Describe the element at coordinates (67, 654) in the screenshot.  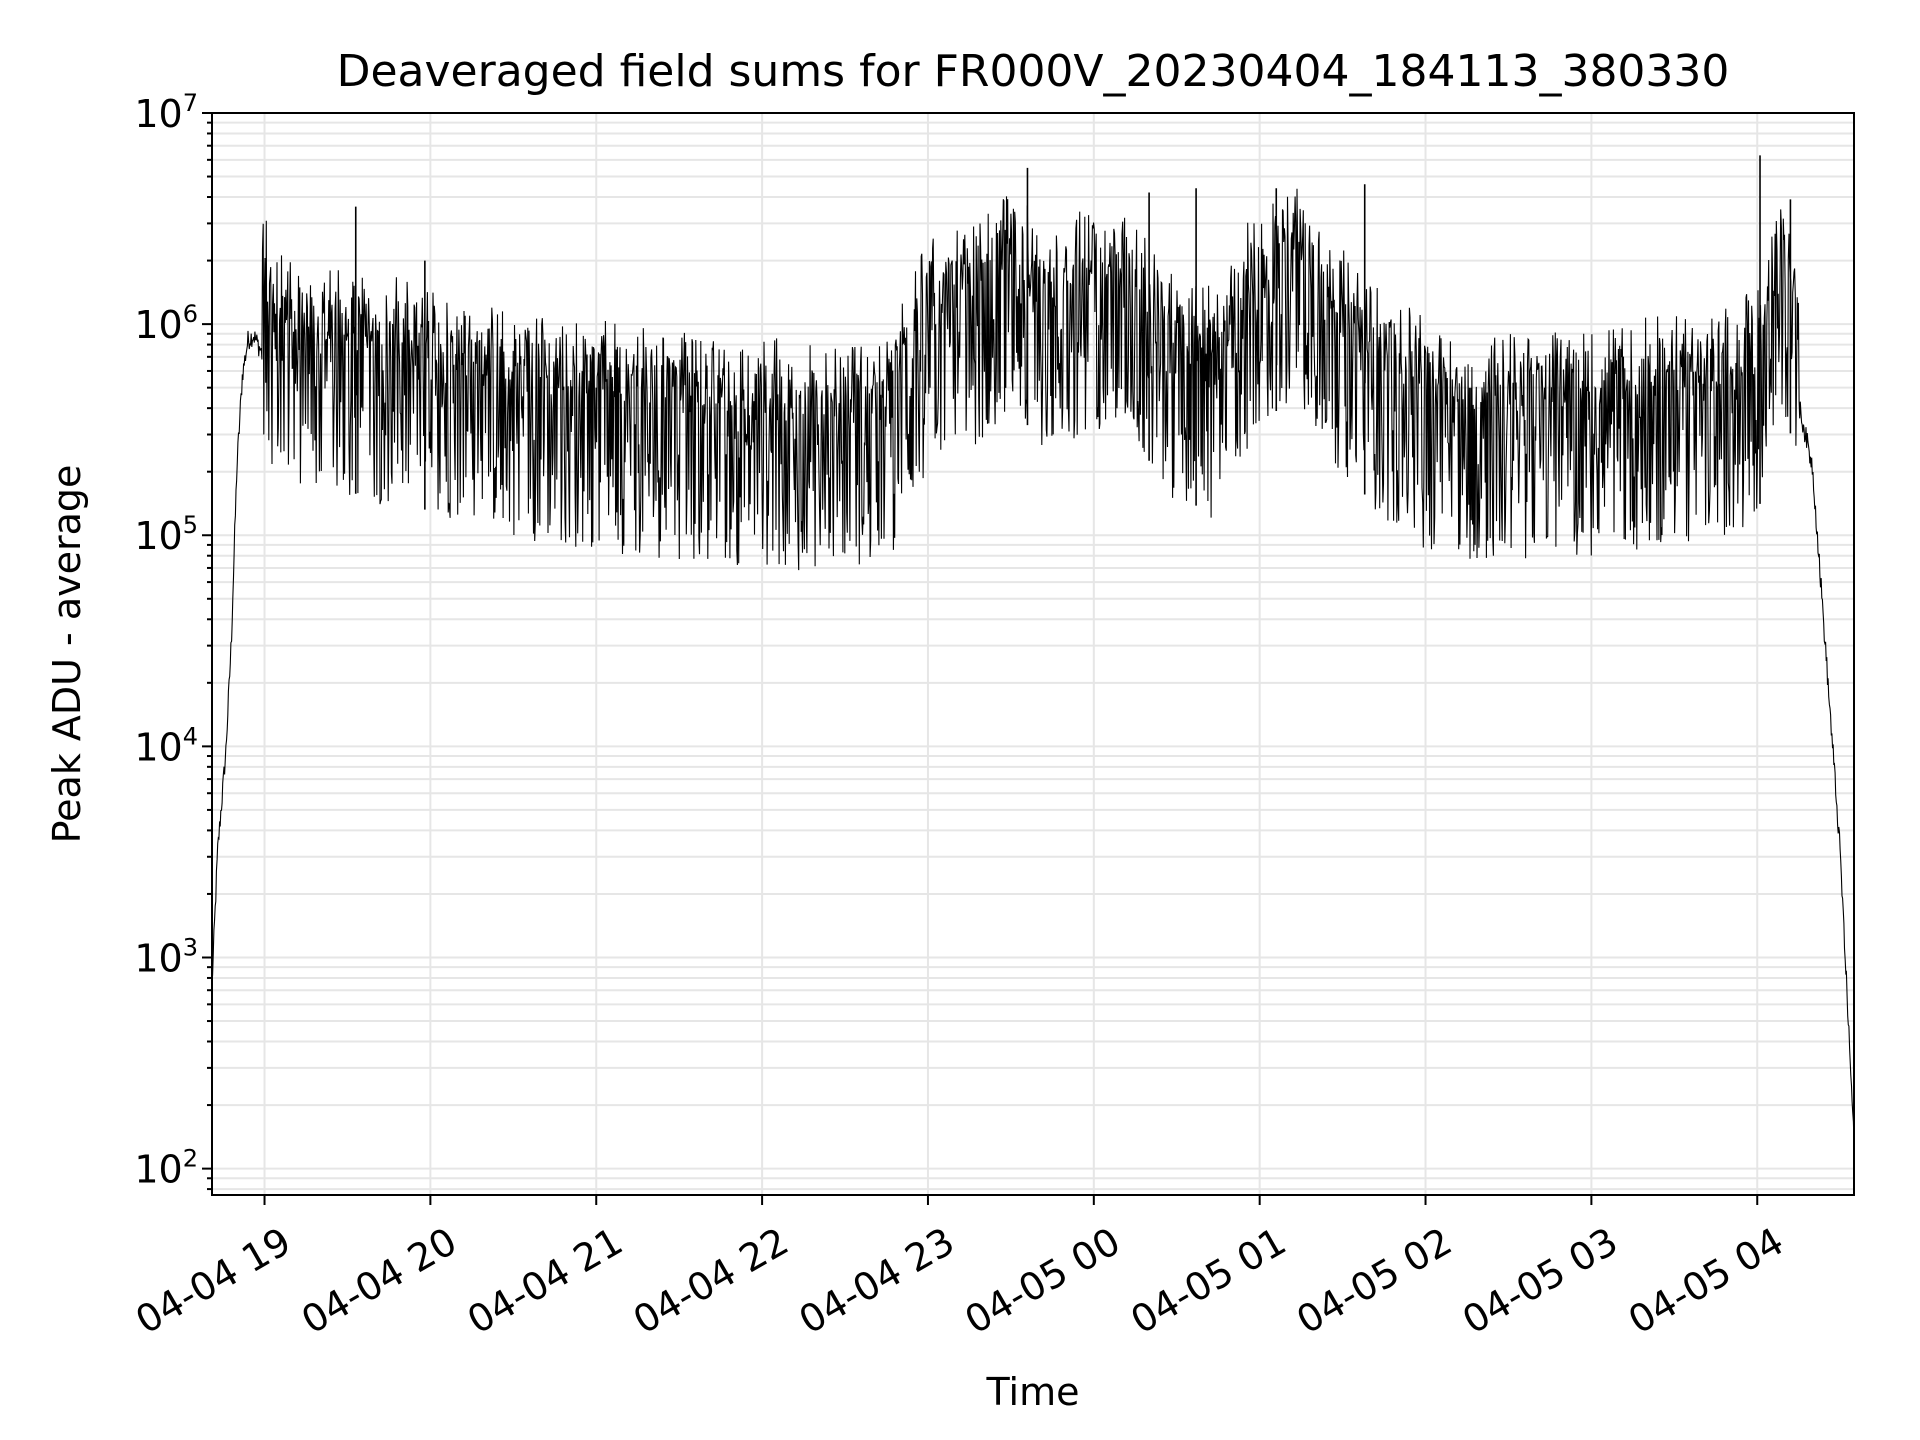
I see `y-axis-label: Peak ADU - average` at that location.